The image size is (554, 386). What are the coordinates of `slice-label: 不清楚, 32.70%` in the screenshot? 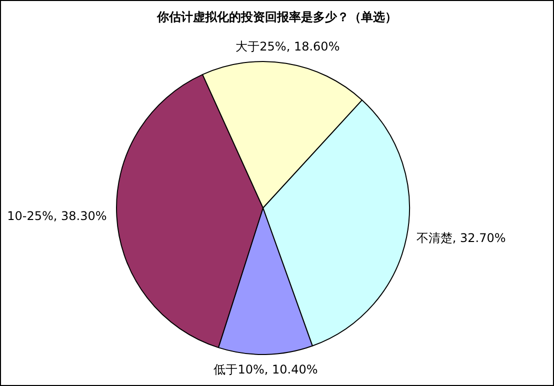 It's located at (461, 238).